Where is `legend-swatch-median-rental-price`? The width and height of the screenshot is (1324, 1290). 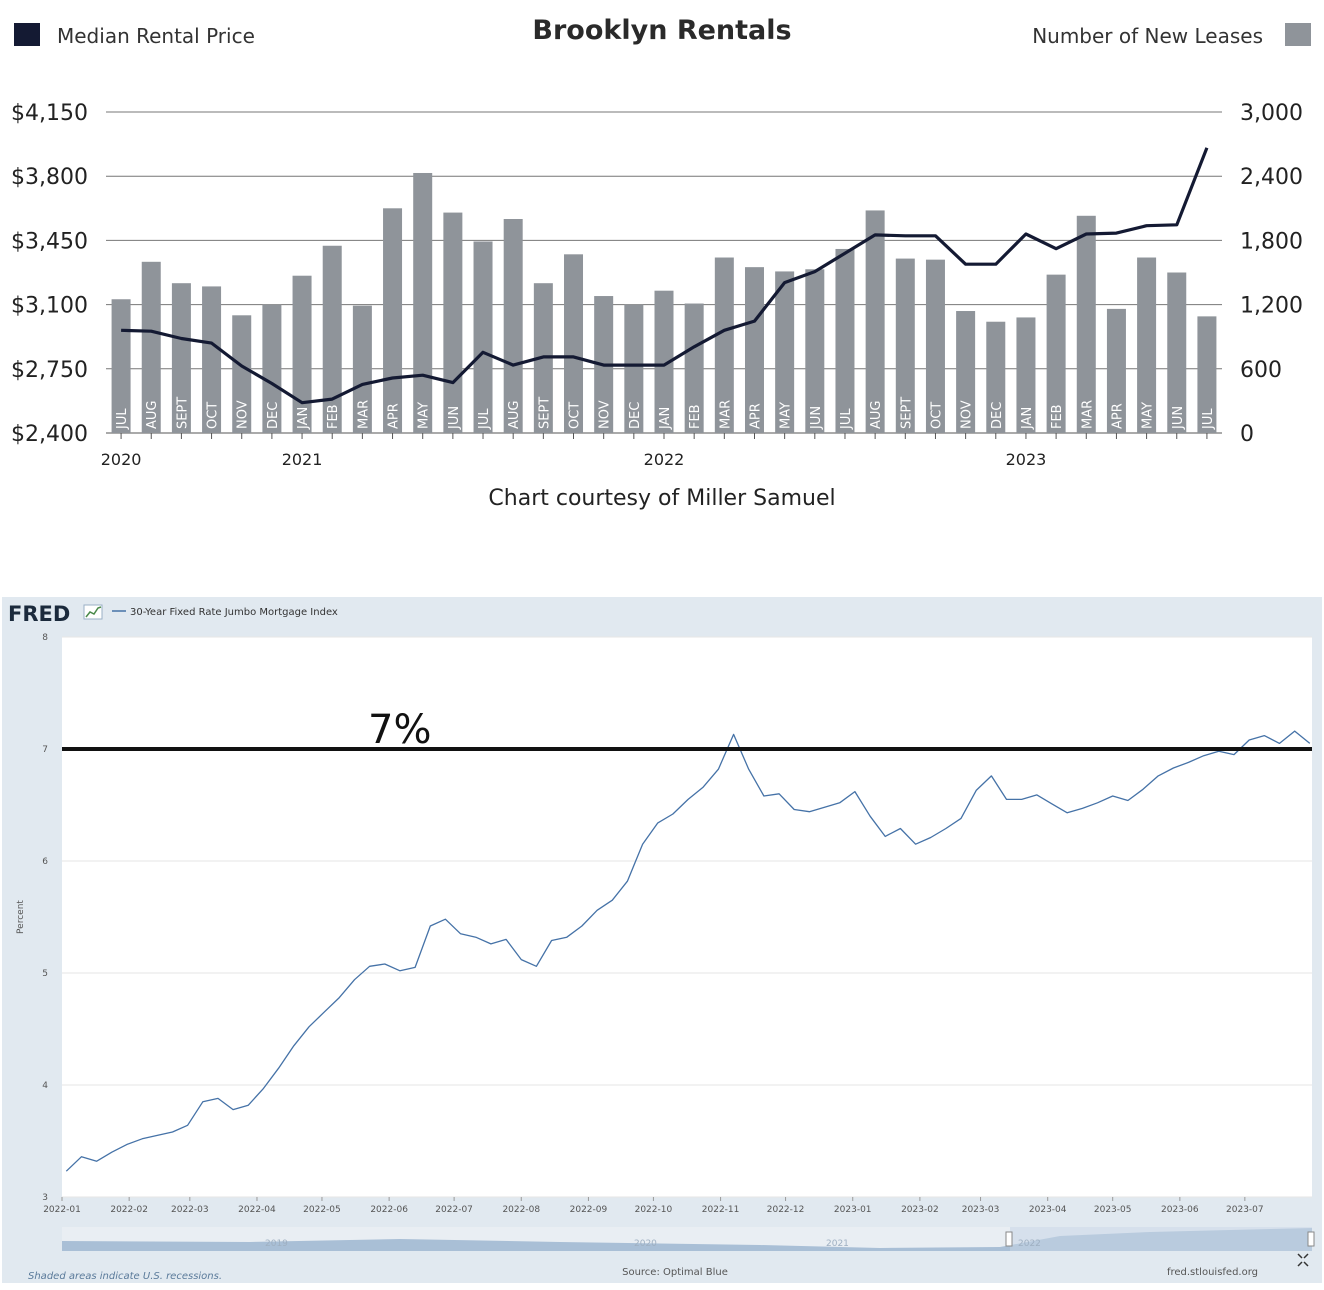 legend-swatch-median-rental-price is located at coordinates (27, 34).